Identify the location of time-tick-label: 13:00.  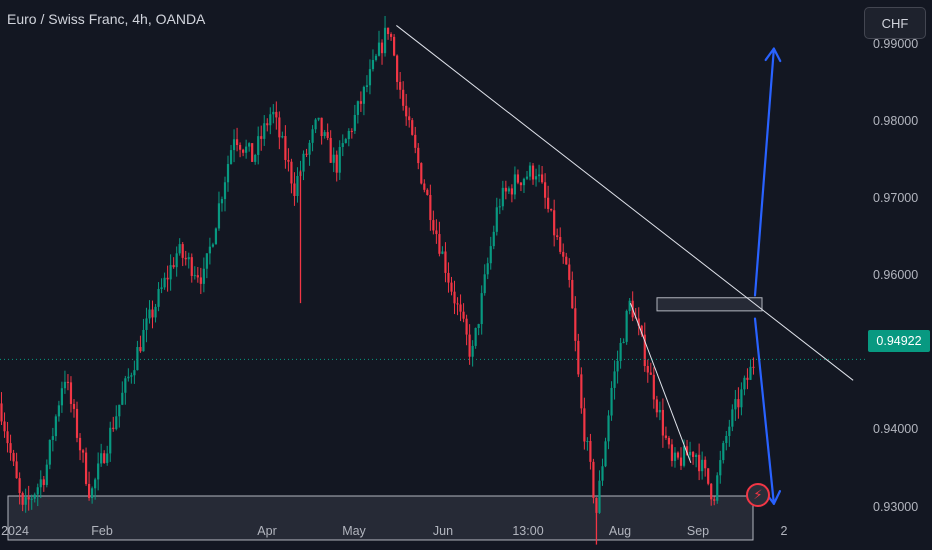
(528, 531).